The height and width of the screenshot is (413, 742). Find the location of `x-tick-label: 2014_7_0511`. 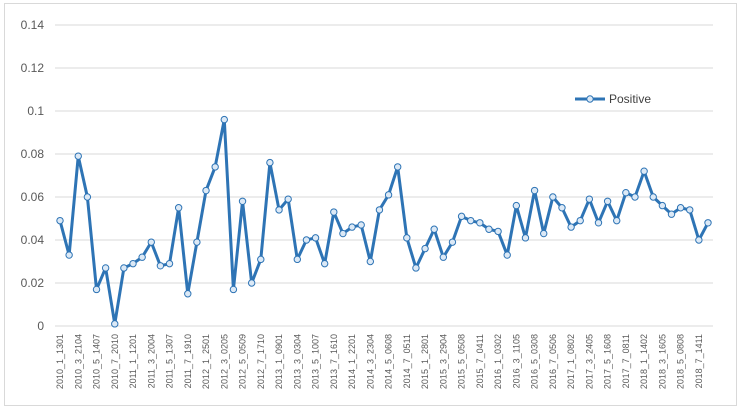

x-tick-label: 2014_7_0511 is located at coordinates (407, 361).